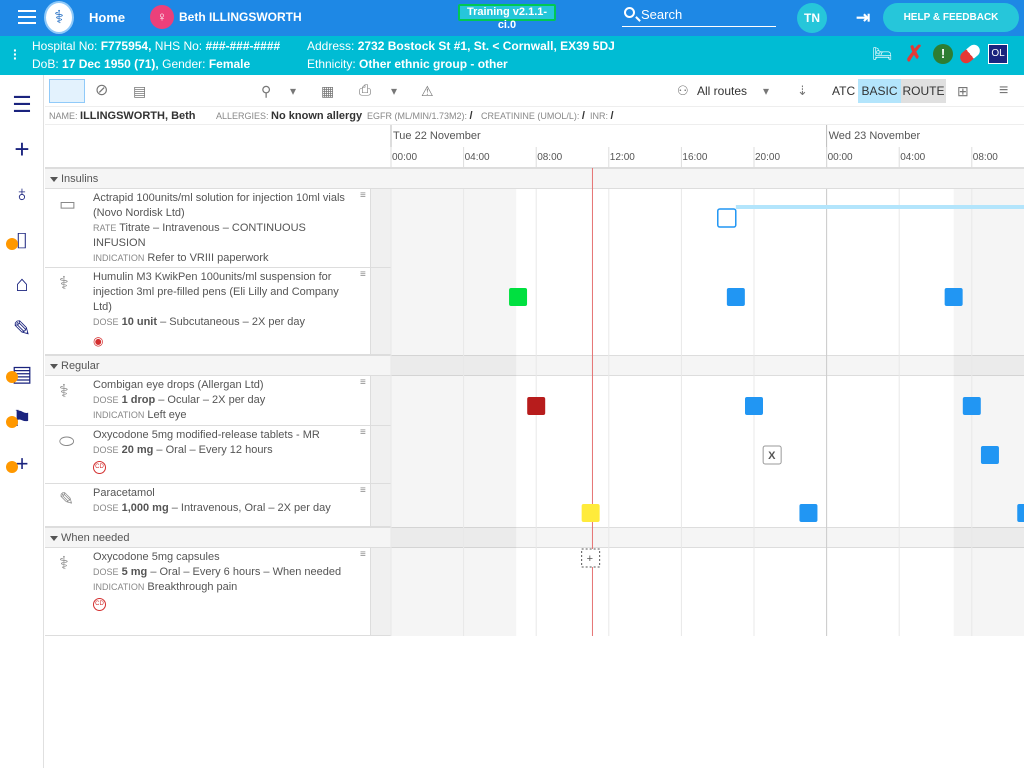  What do you see at coordinates (802, 90) in the screenshot?
I see `sort-icon: ⇣` at bounding box center [802, 90].